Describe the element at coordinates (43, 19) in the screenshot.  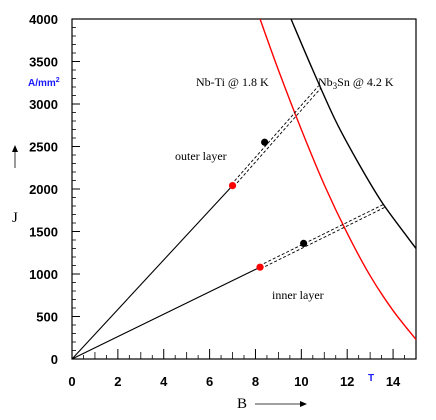
I see `y-tick-label: 4000` at that location.